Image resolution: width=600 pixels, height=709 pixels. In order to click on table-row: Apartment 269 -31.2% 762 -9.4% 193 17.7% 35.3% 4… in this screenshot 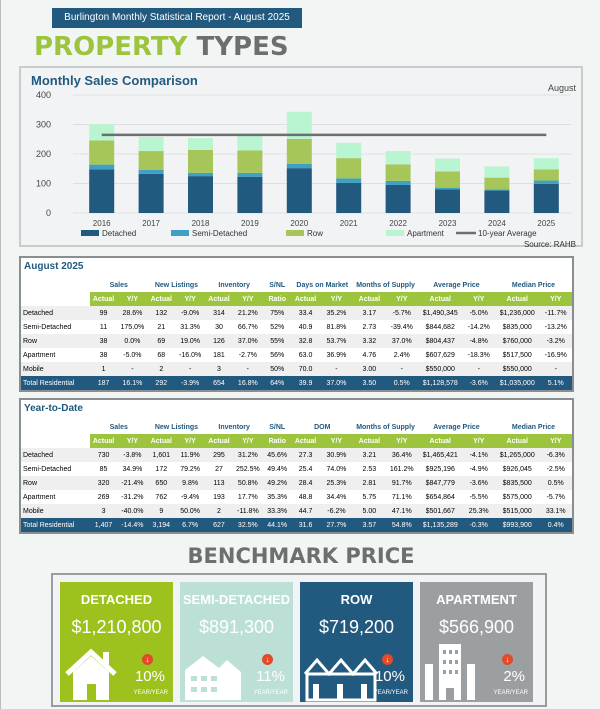, I will do `click(296, 497)`.